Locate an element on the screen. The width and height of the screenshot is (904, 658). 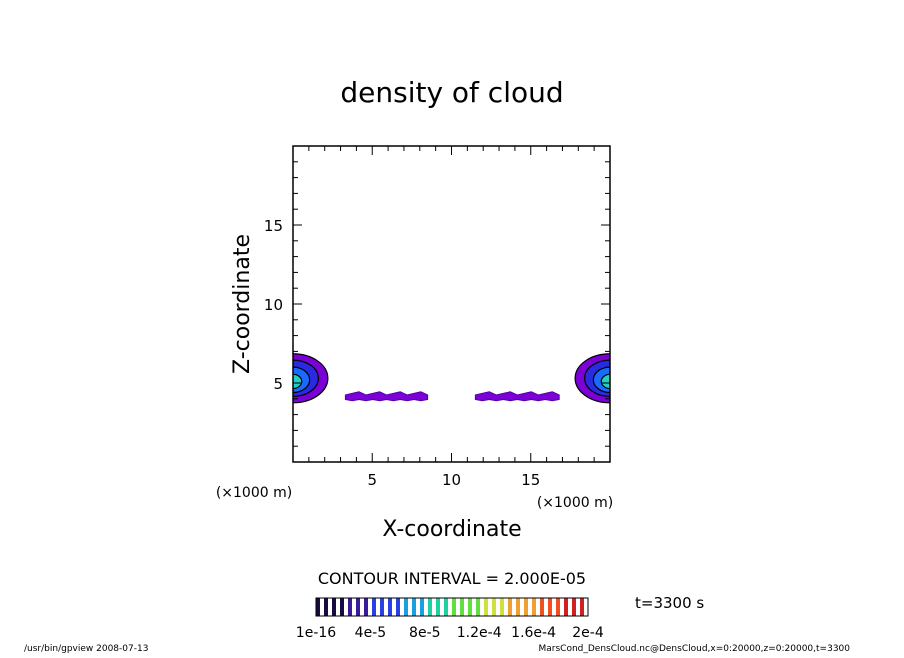
right-streak is located at coordinates (517, 396).